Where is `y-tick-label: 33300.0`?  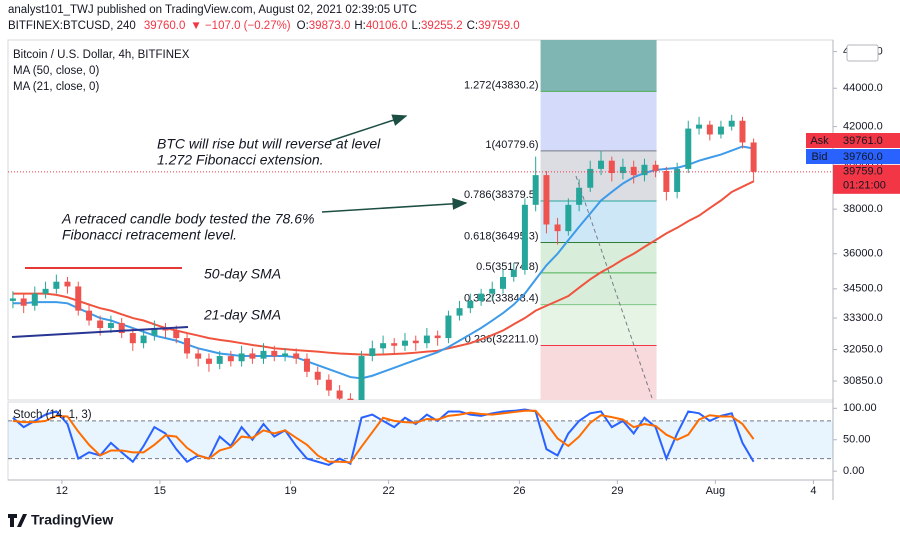 y-tick-label: 33300.0 is located at coordinates (863, 318).